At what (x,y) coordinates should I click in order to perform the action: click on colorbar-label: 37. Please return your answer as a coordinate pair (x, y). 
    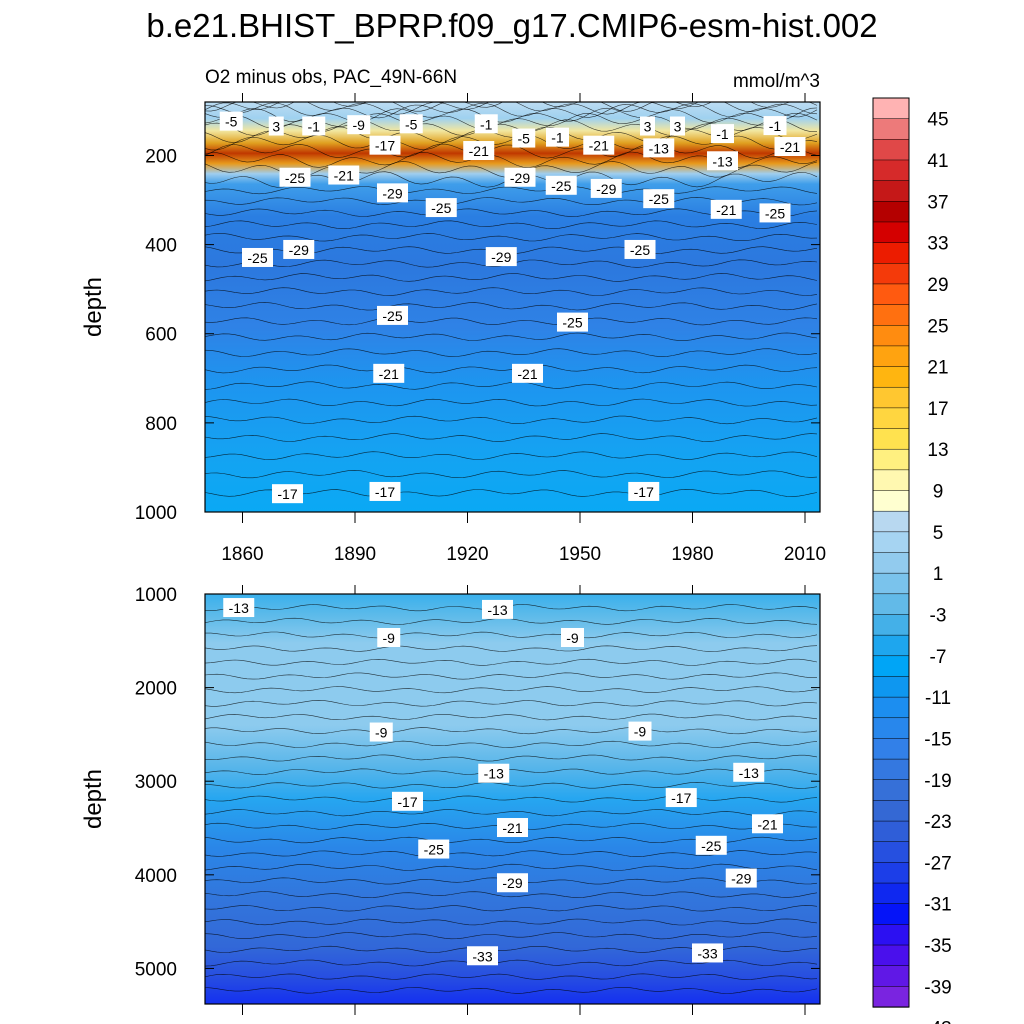
    Looking at the image, I should click on (937, 202).